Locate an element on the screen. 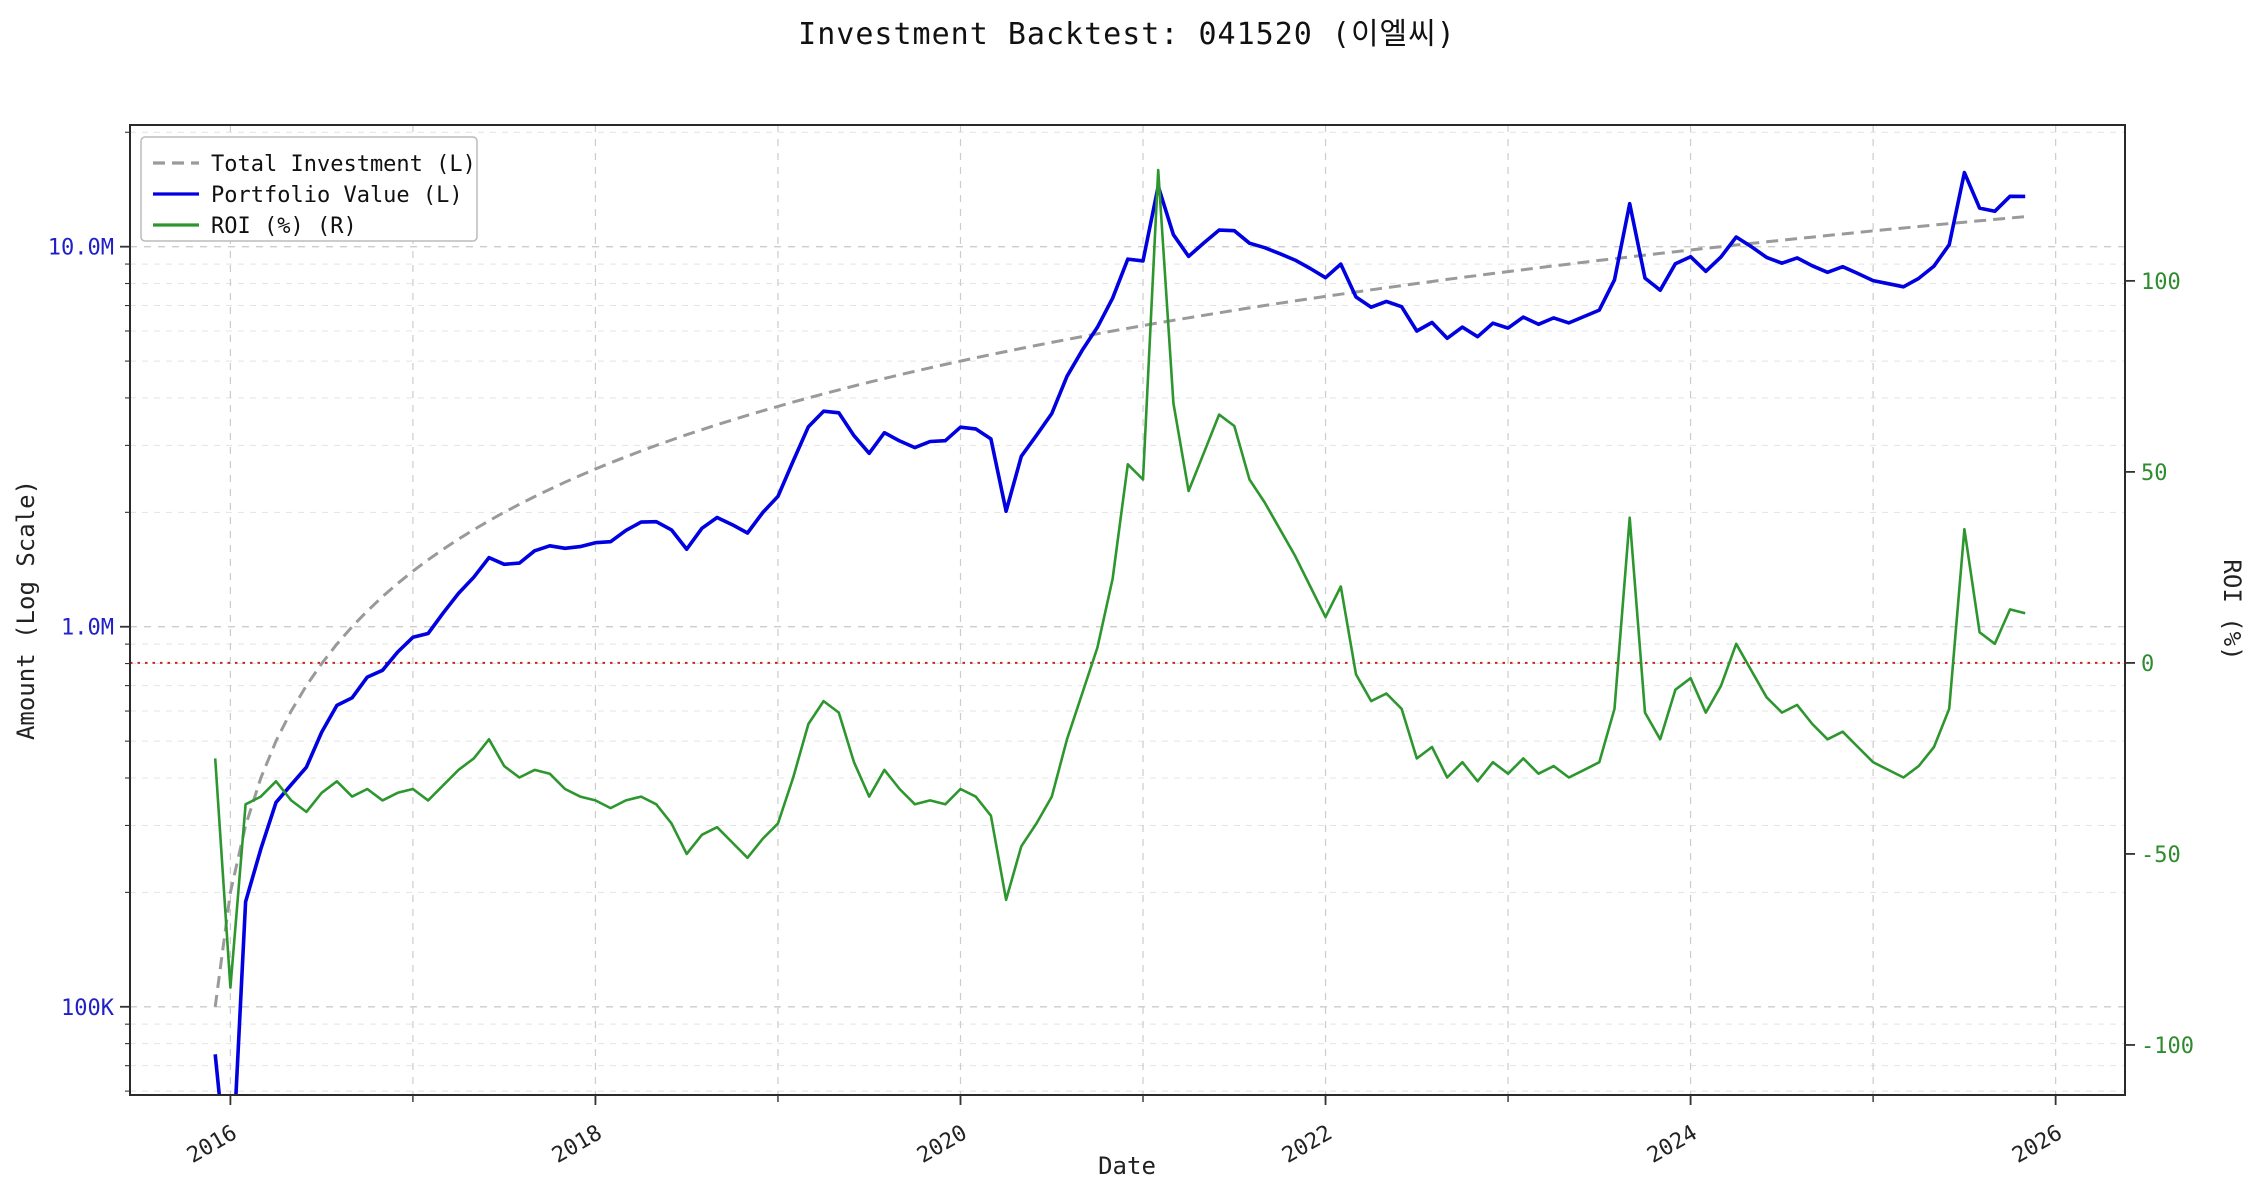 The image size is (2250, 1204). y-left-tick-label: 1.0M is located at coordinates (87, 628).